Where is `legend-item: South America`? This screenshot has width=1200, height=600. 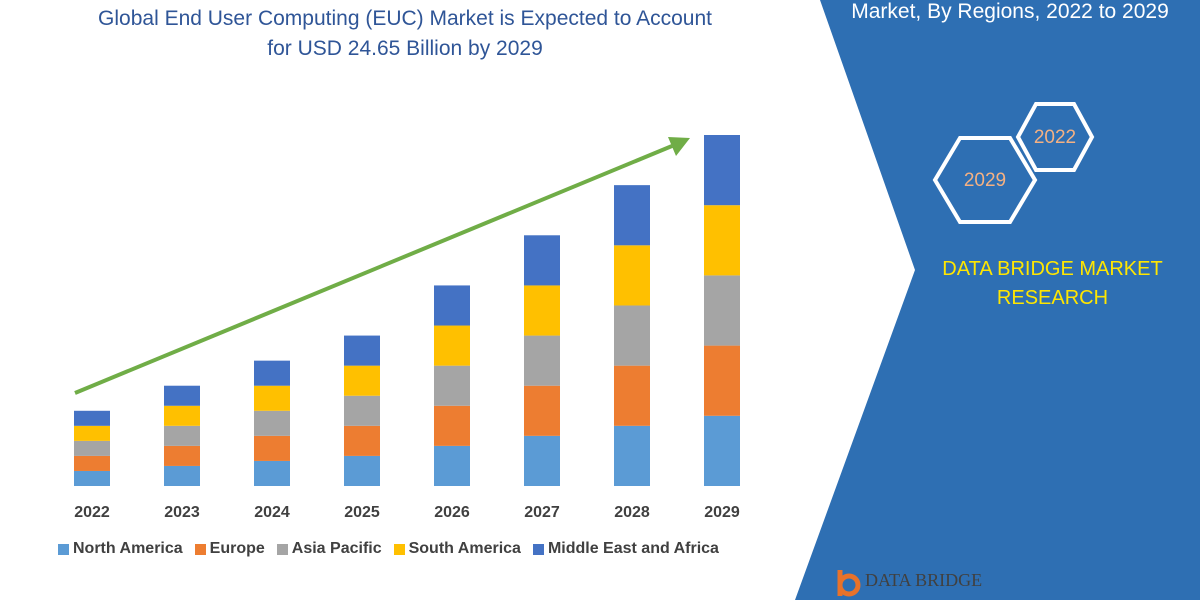
legend-item: South America is located at coordinates (457, 549).